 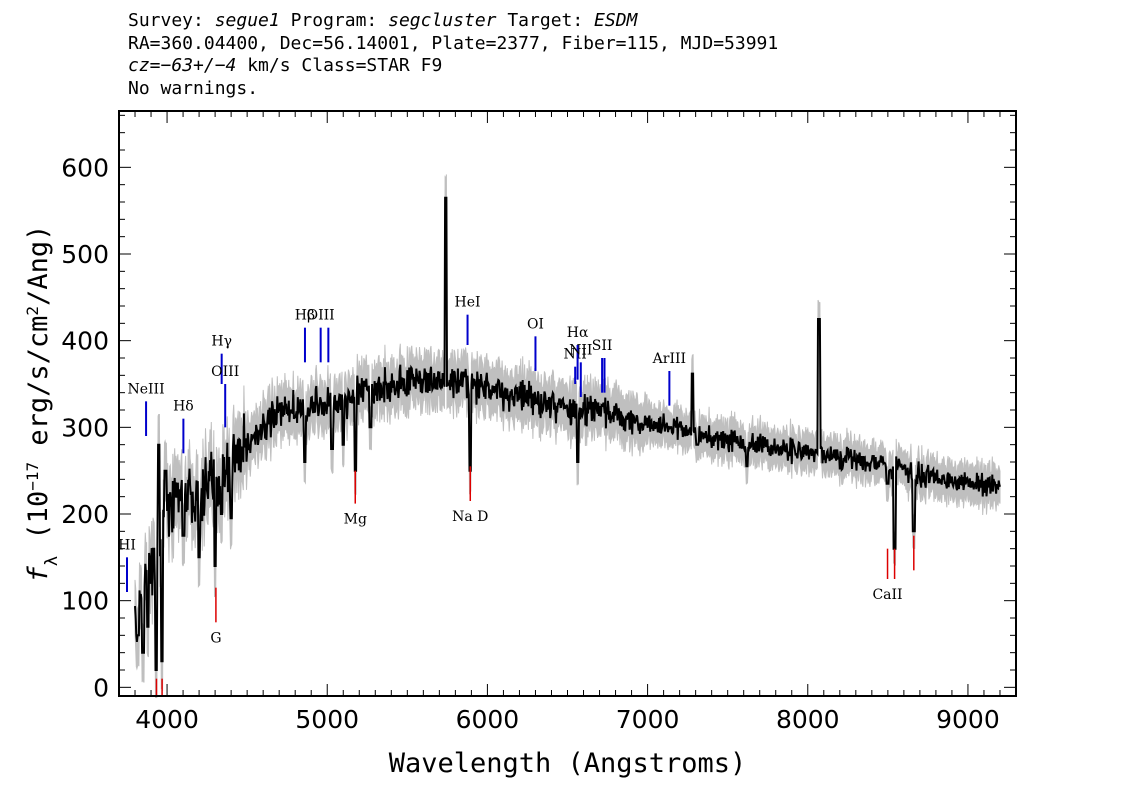 What do you see at coordinates (968, 719) in the screenshot?
I see `x-tick-label: 9000` at bounding box center [968, 719].